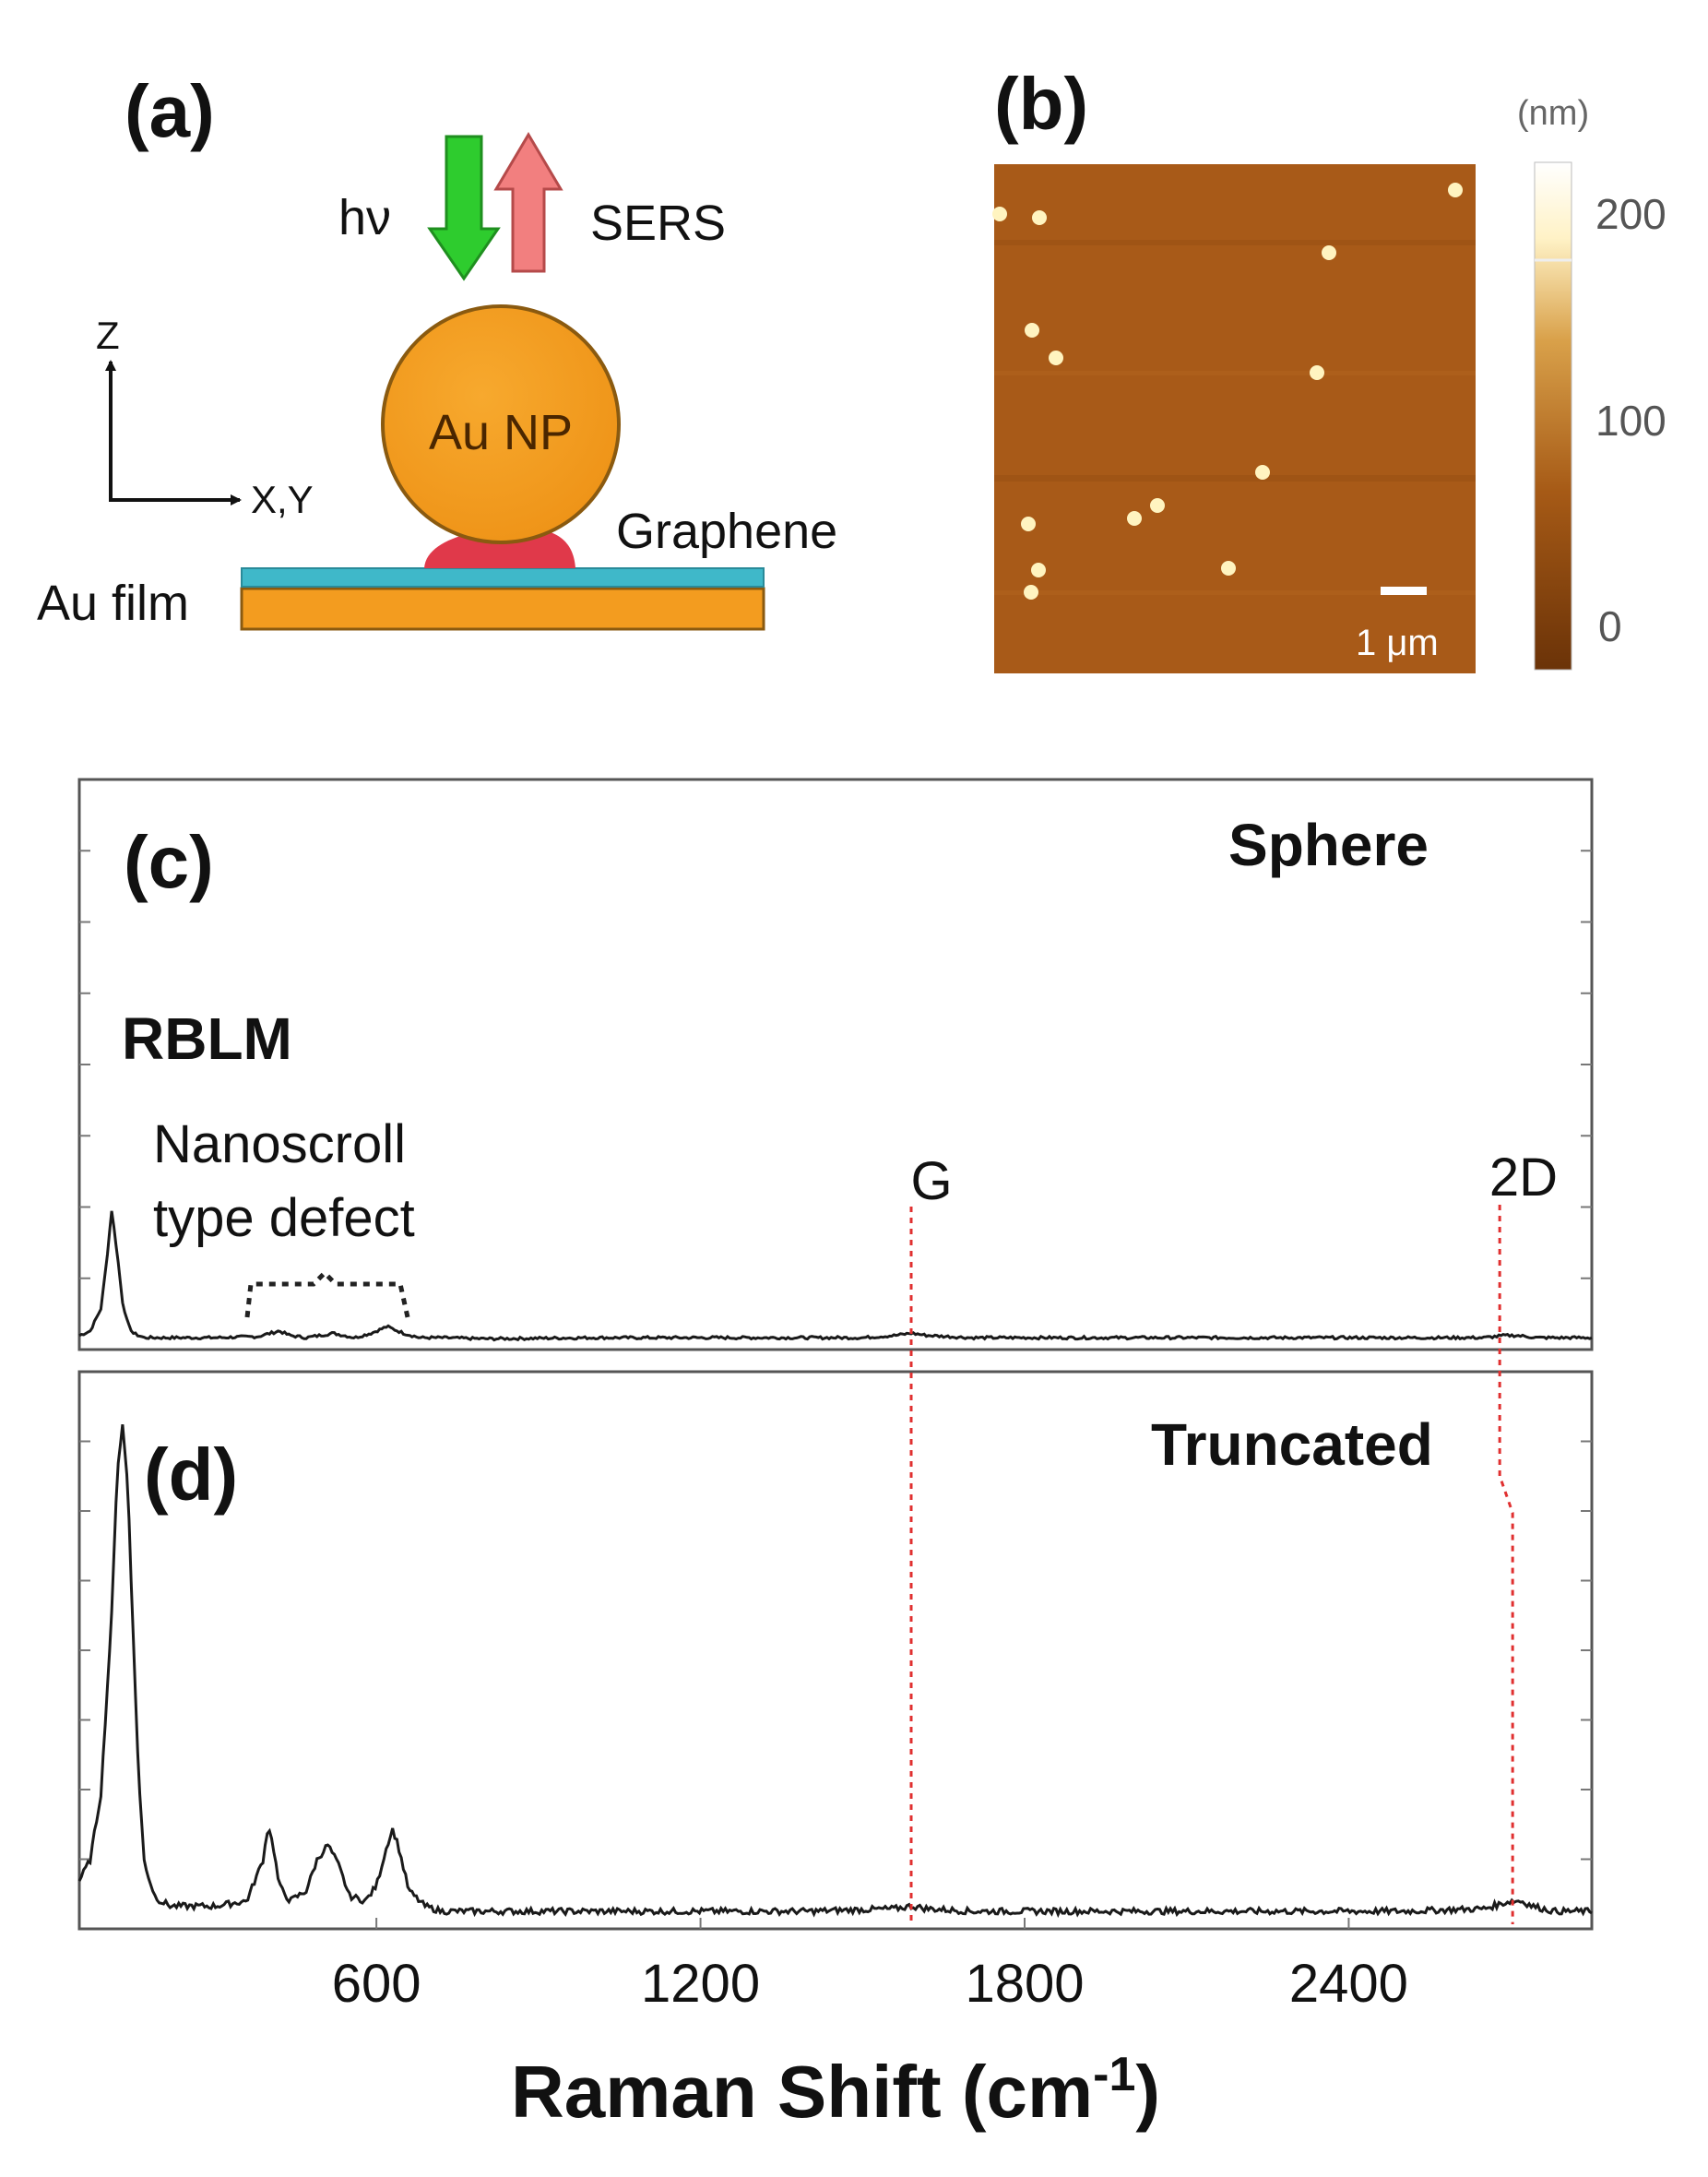  Describe the element at coordinates (1404, 591) in the screenshot. I see `scale-bar` at that location.